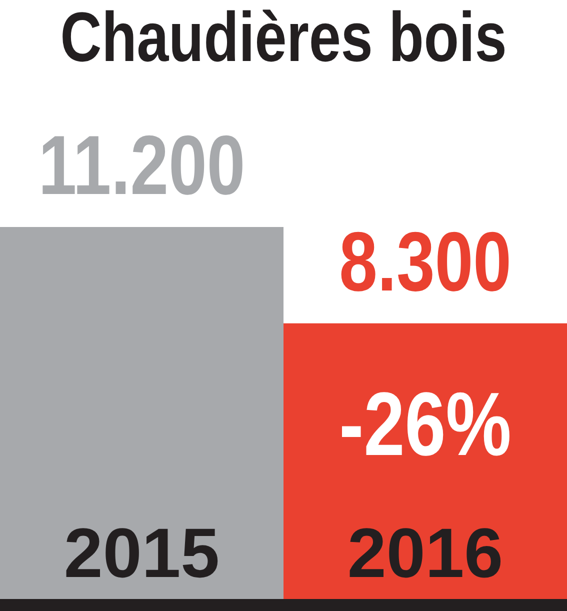  I want to click on chart-title: Chaudières bois, so click(283, 38).